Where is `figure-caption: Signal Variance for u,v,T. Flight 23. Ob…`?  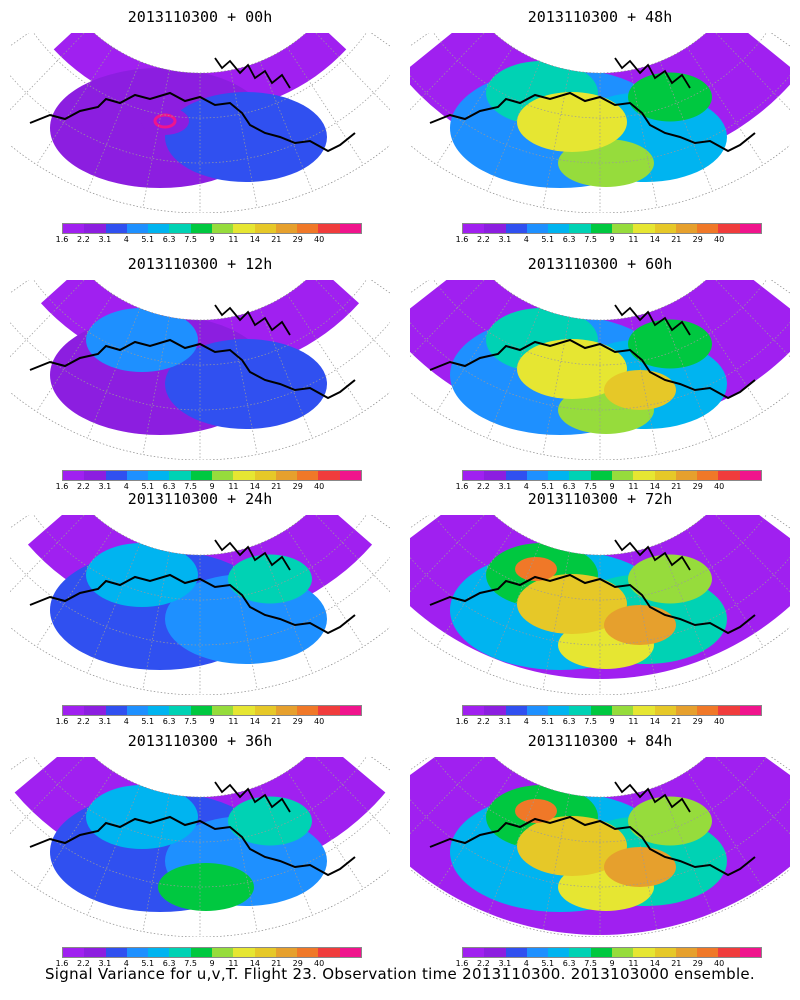 figure-caption: Signal Variance for u,v,T. Flight 23. Ob… is located at coordinates (400, 974).